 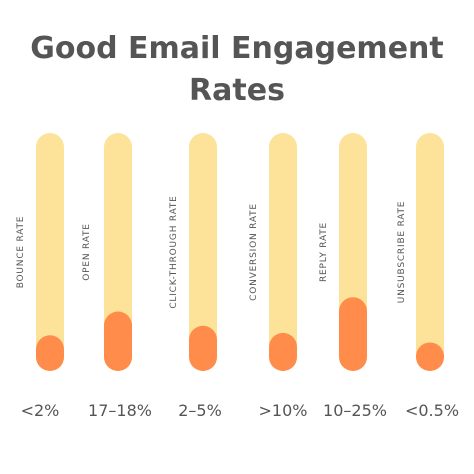 What do you see at coordinates (353, 334) in the screenshot?
I see `bar-fill-reply-rate` at bounding box center [353, 334].